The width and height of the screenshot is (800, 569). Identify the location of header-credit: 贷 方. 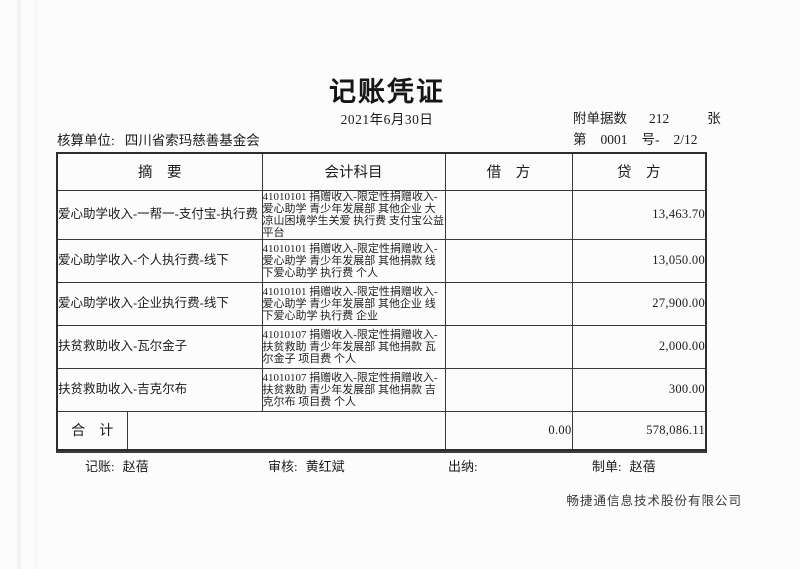
(639, 171).